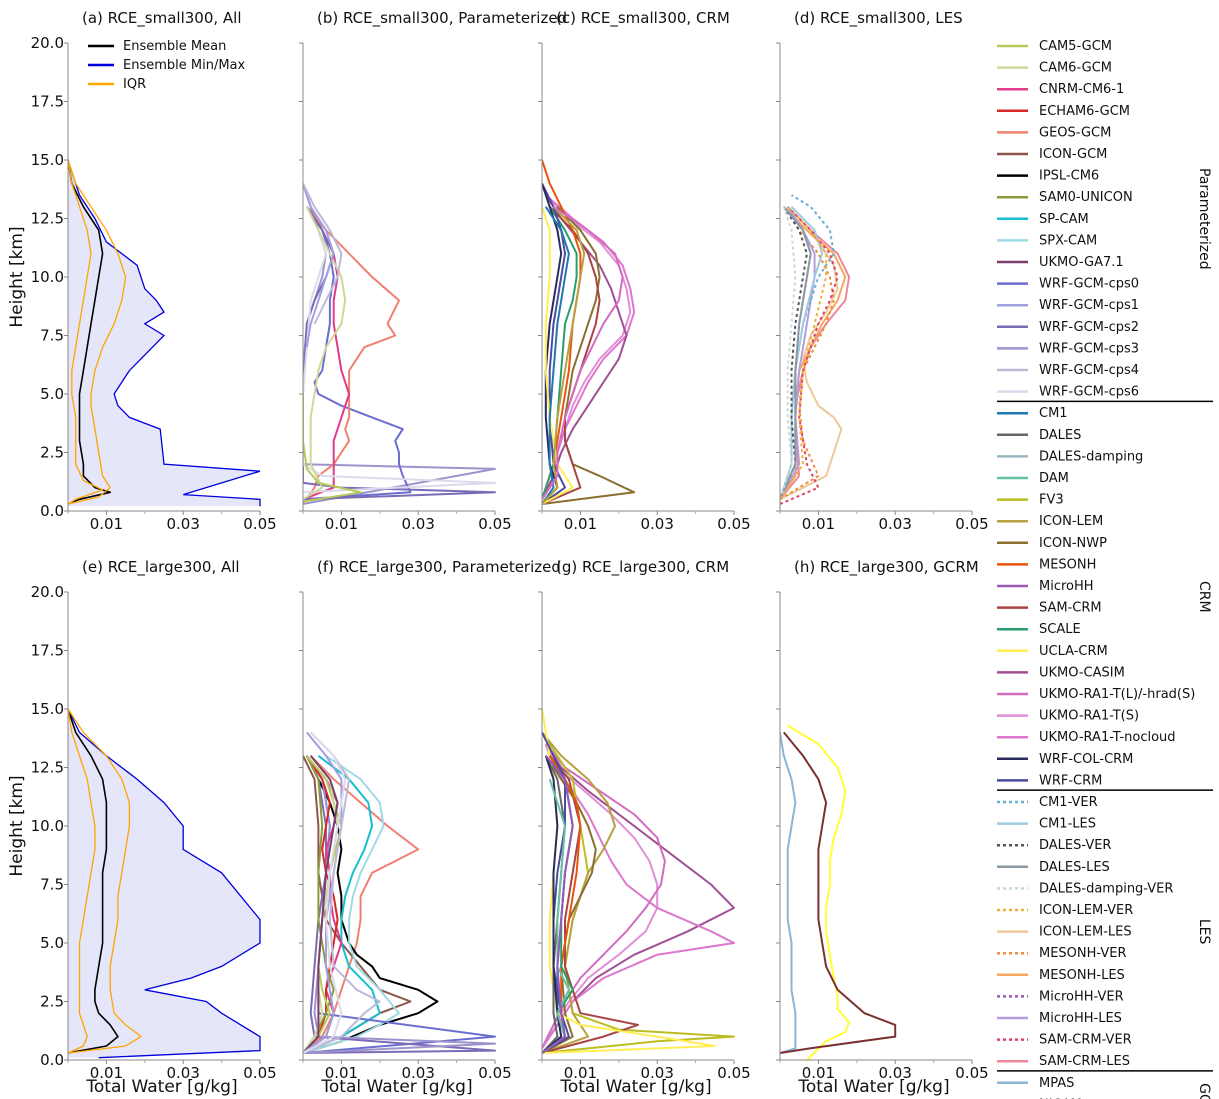  I want to click on panel-title-a: (a) RCE_small300, All, so click(162, 18).